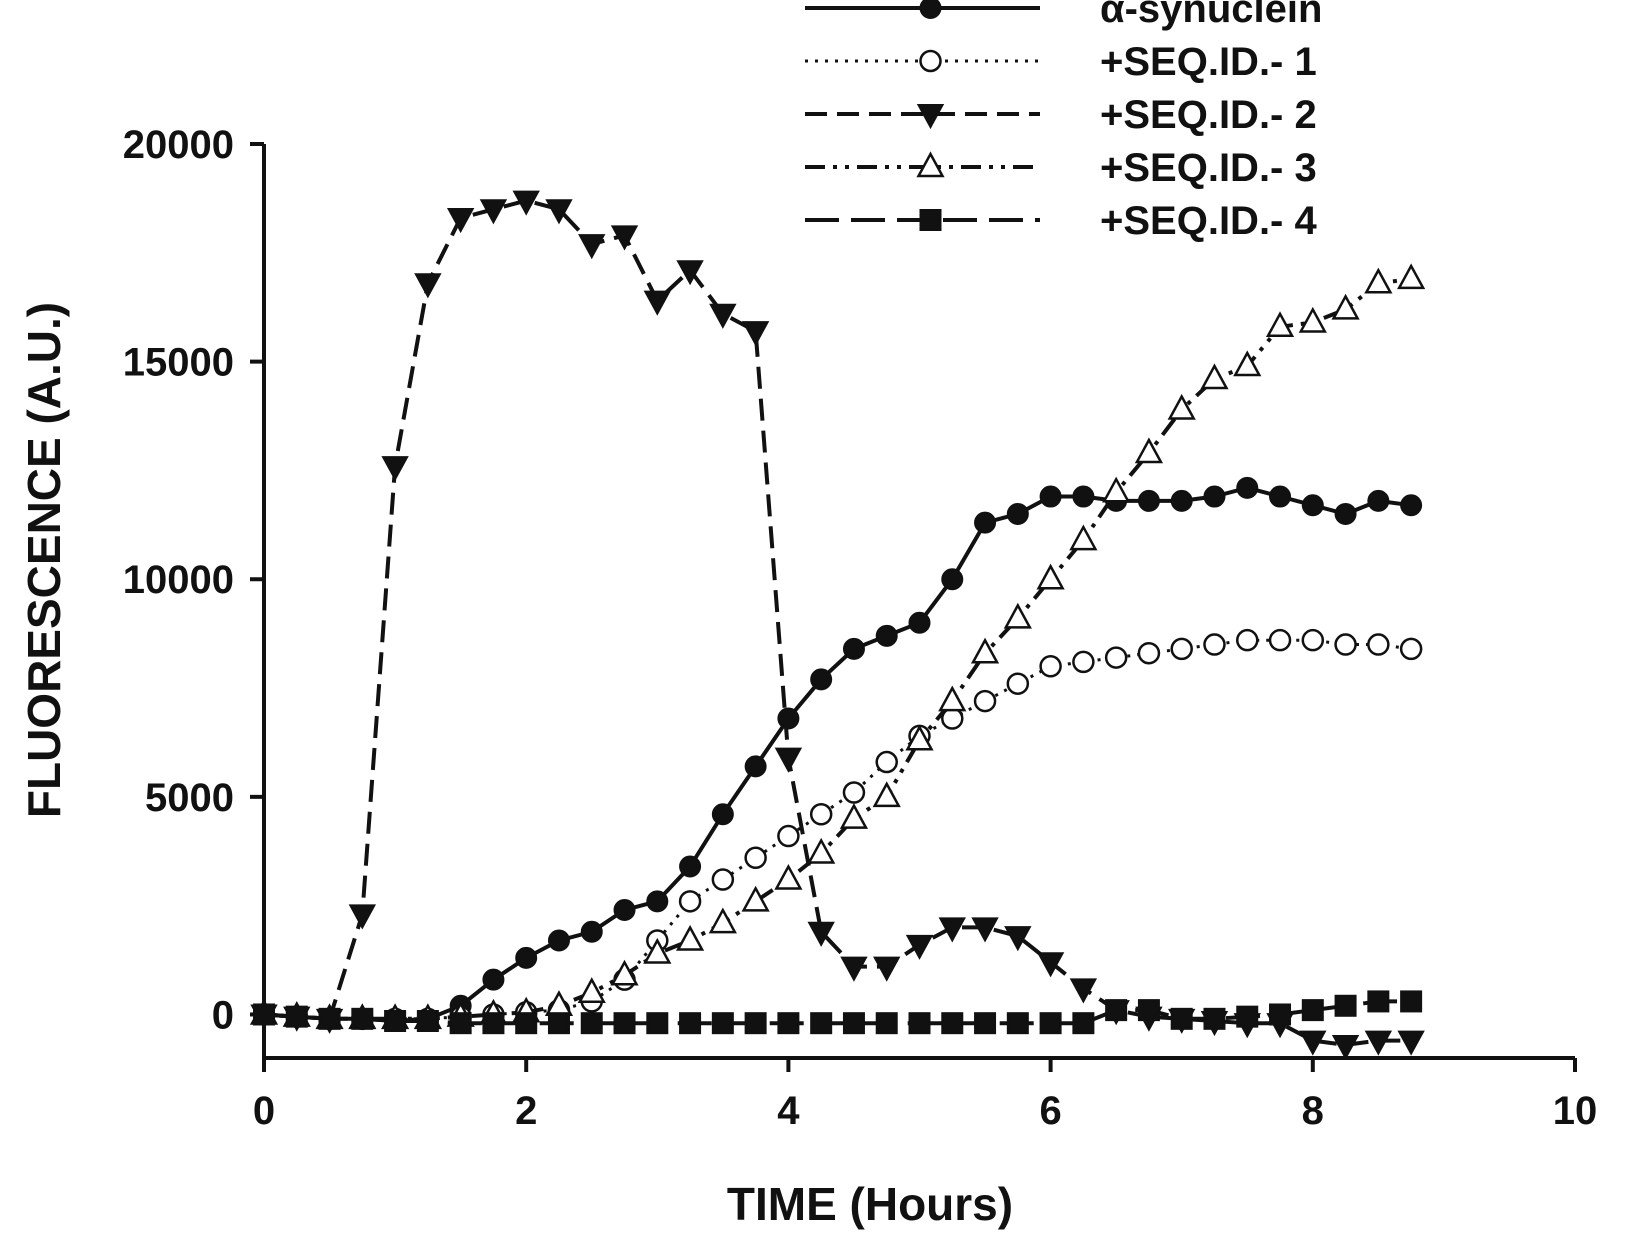 The height and width of the screenshot is (1245, 1646). Describe the element at coordinates (1211, 15) in the screenshot. I see `legend-label: α-synuclein` at that location.